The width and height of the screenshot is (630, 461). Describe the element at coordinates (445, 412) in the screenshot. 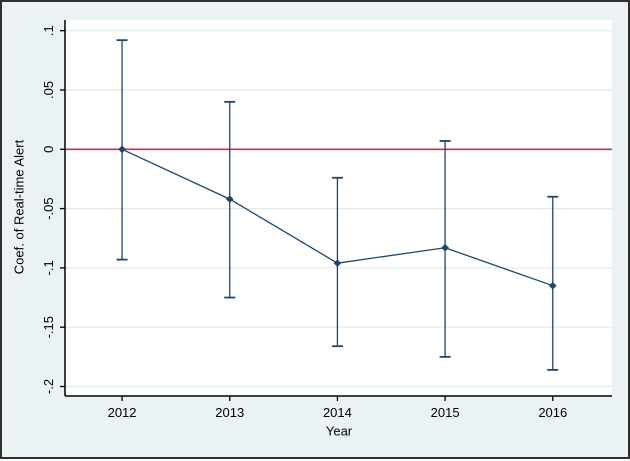

I see `x-tick-label: 2015` at that location.